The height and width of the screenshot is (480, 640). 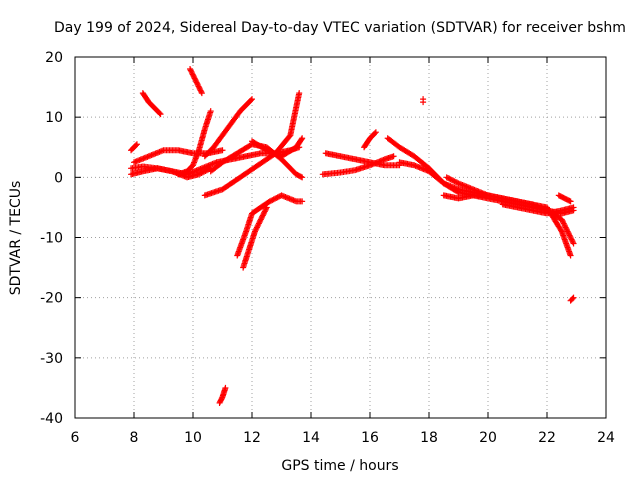 I want to click on x-tick-label: 14, so click(x=311, y=438).